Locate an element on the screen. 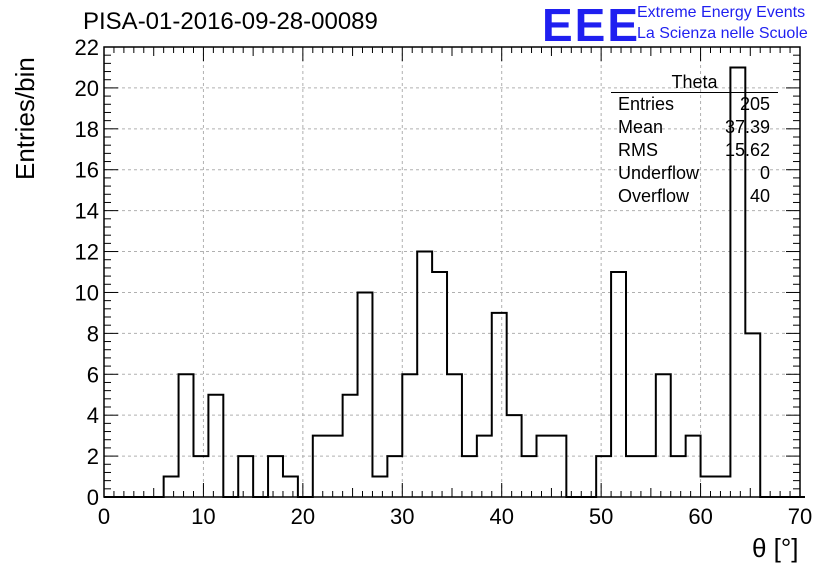 The height and width of the screenshot is (572, 836). y-tick-label: 14 is located at coordinates (87, 211).